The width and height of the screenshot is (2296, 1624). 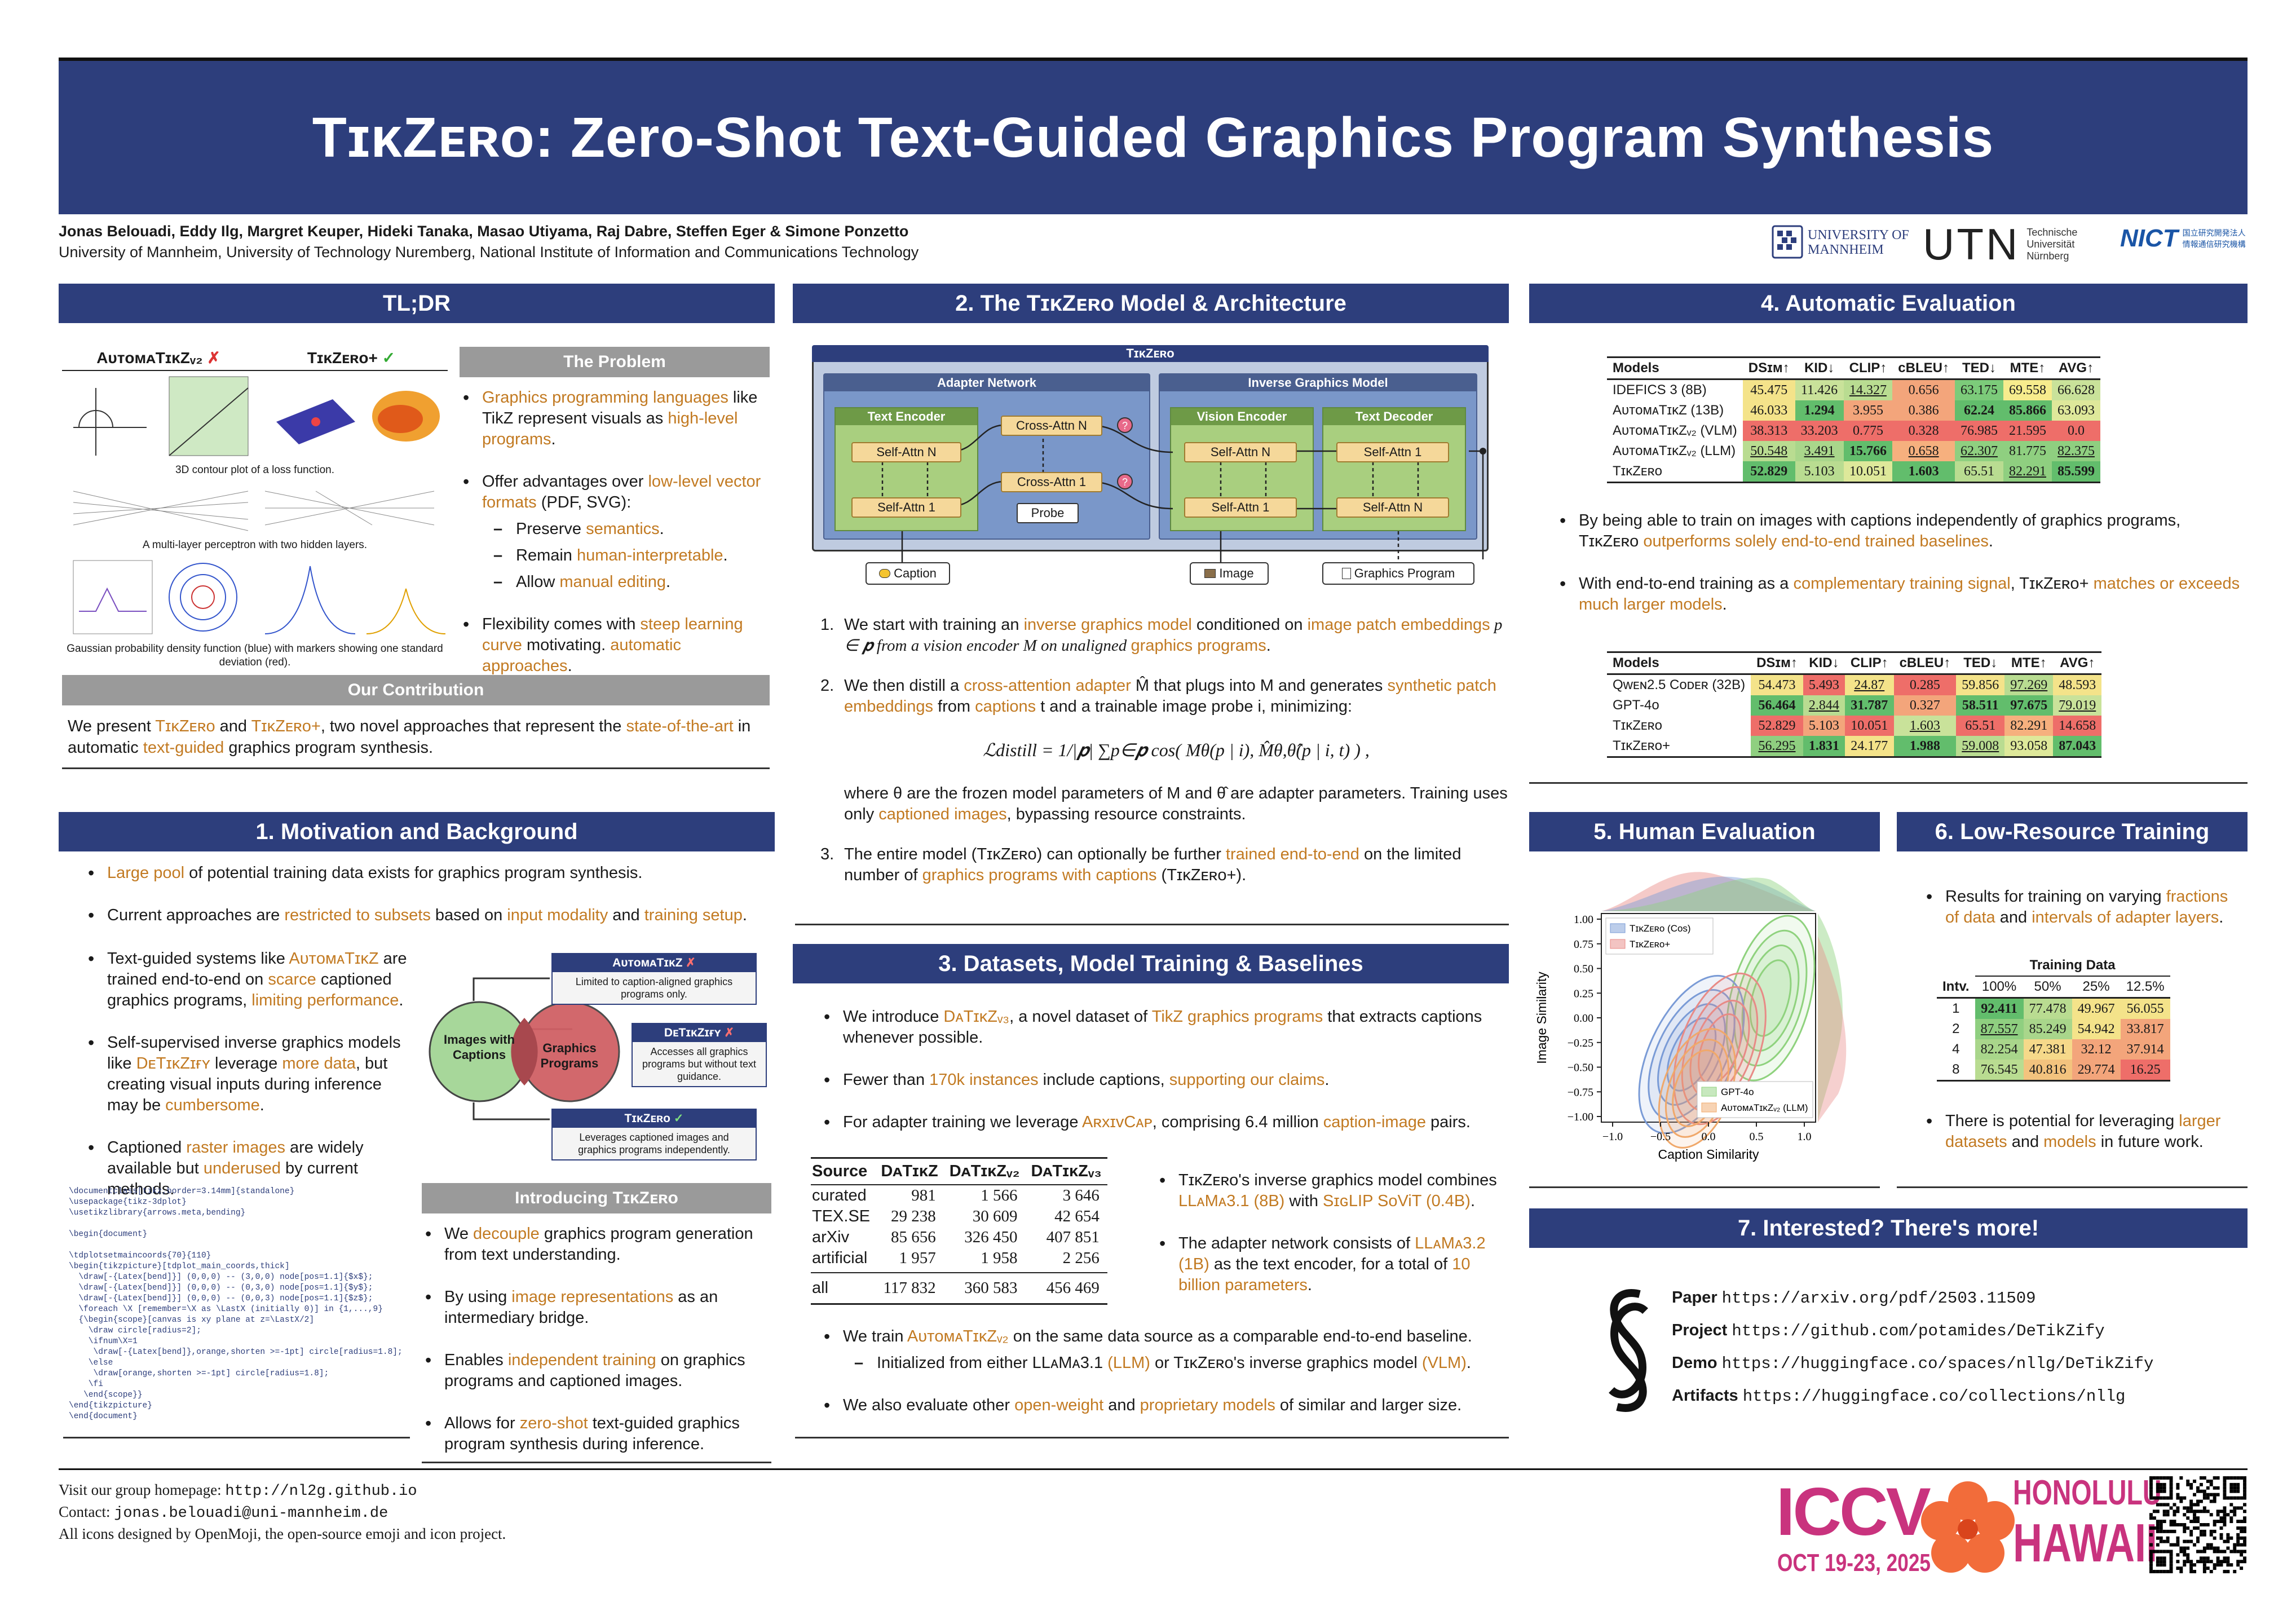 I want to click on score-cell: 82.375, so click(x=2075, y=451).